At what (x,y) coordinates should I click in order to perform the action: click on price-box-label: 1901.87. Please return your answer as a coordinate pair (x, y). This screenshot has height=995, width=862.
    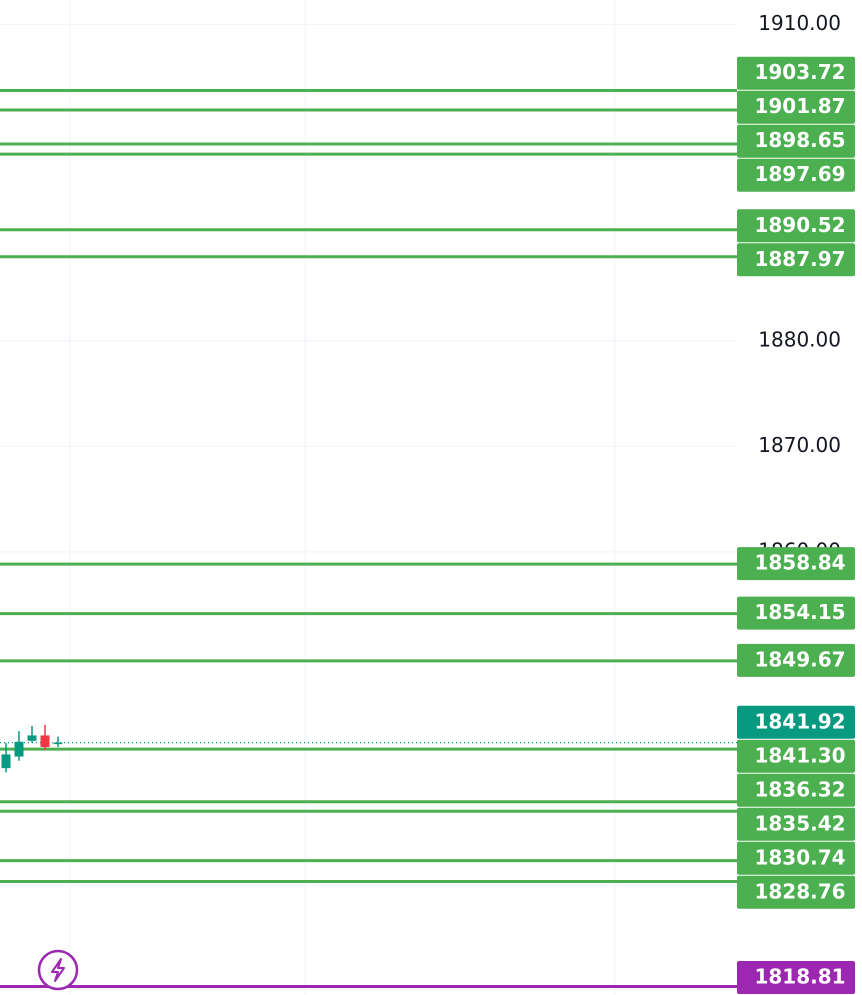
    Looking at the image, I should click on (799, 106).